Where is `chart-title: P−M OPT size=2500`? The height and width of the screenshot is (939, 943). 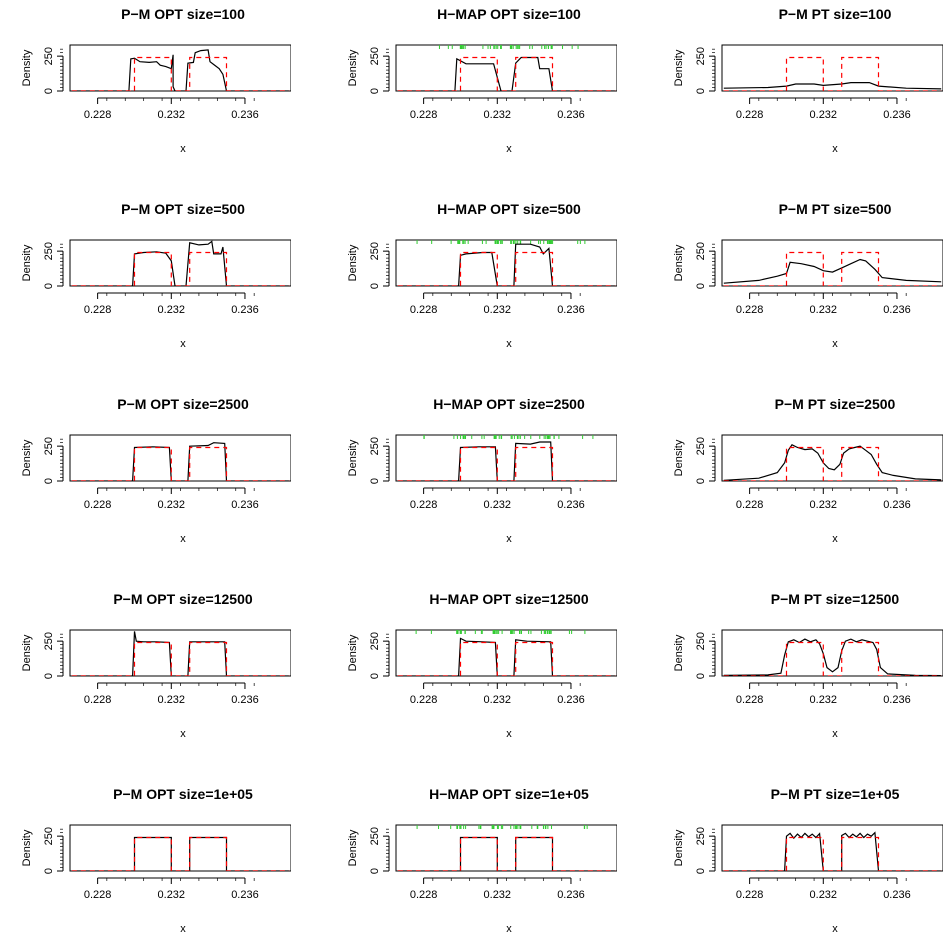
chart-title: P−M OPT size=2500 is located at coordinates (183, 404).